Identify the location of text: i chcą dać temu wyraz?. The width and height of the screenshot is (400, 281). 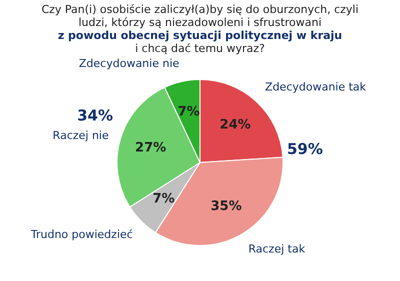
(200, 48).